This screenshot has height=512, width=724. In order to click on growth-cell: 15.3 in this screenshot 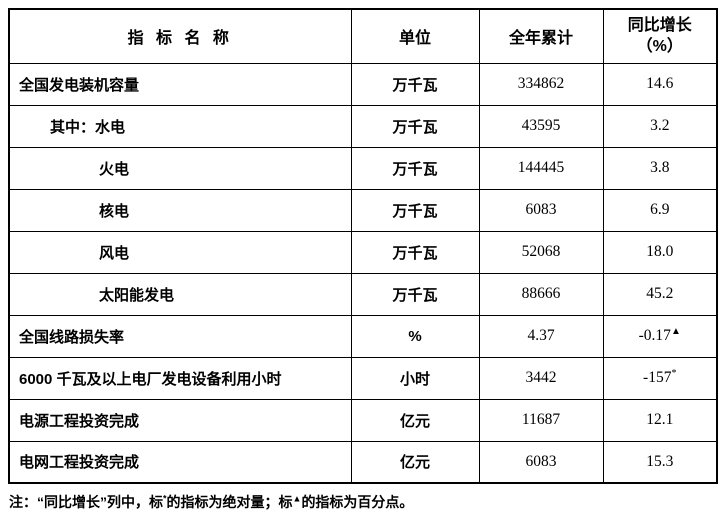, I will do `click(660, 462)`.